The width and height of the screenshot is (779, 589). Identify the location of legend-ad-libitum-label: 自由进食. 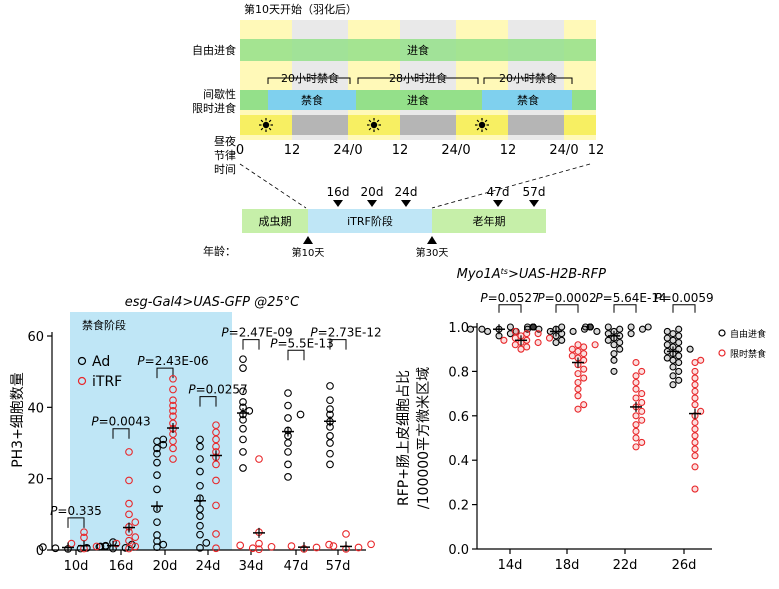
(748, 334).